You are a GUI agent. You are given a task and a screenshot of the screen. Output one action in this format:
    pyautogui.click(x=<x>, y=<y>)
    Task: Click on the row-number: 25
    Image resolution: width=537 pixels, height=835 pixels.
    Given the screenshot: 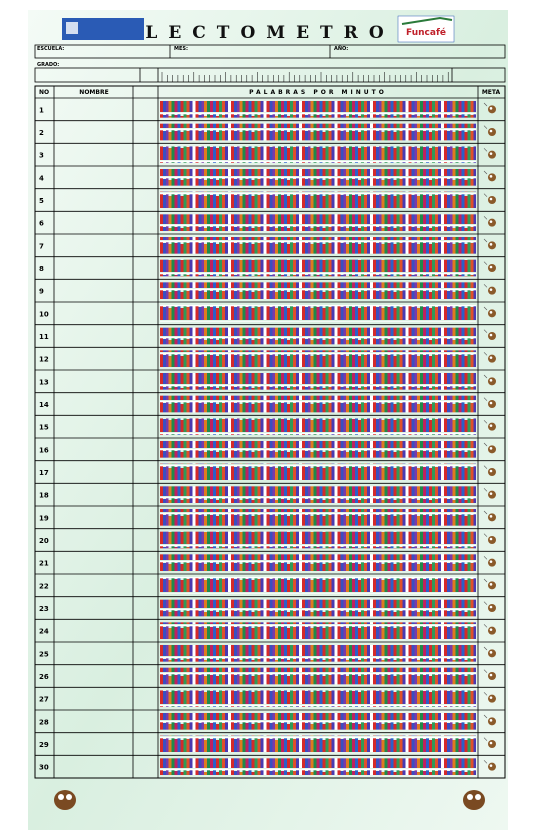 What is the action you would take?
    pyautogui.click(x=44, y=654)
    